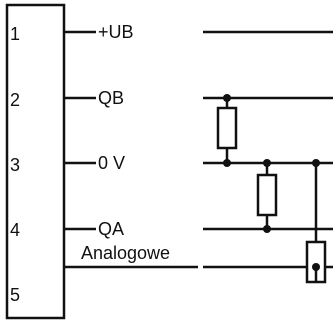 The image size is (333, 323). What do you see at coordinates (125, 253) in the screenshot?
I see `signal-analog-label: Analogowe` at bounding box center [125, 253].